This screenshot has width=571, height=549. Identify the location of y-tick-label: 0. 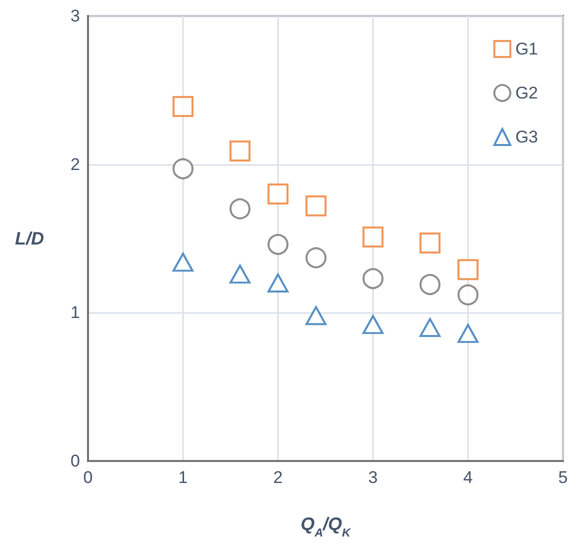
(75, 461).